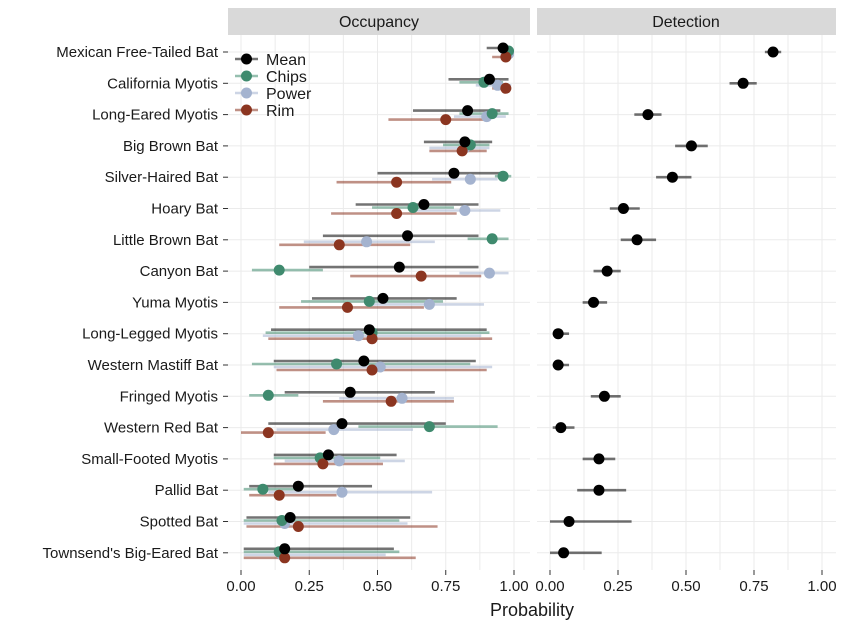 Image resolution: width=841 pixels, height=623 pixels. Describe the element at coordinates (328, 455) in the screenshot. I see `point-occupancy-mean-small-footed-myotis` at that location.